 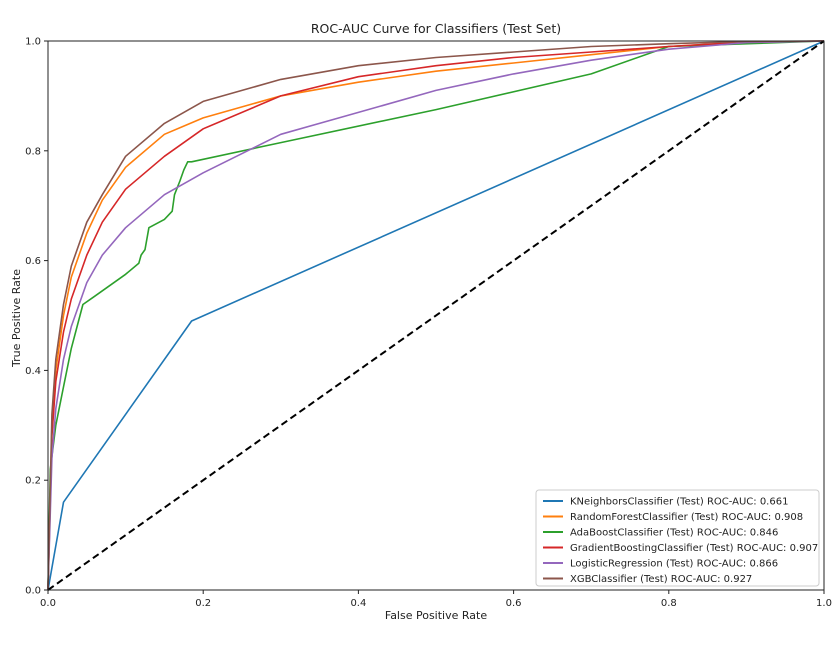 I want to click on y-tick-label: 0.8, so click(x=33, y=151).